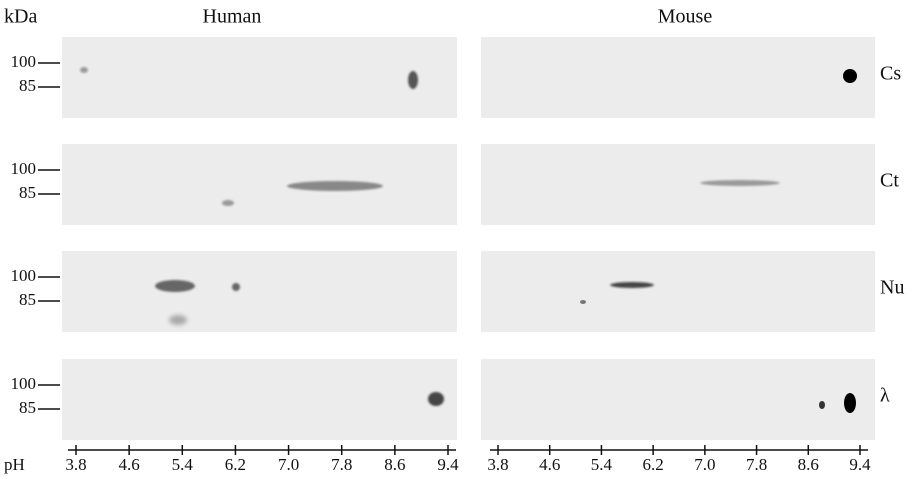 The image size is (915, 479). I want to click on column-title: Human, so click(232, 17).